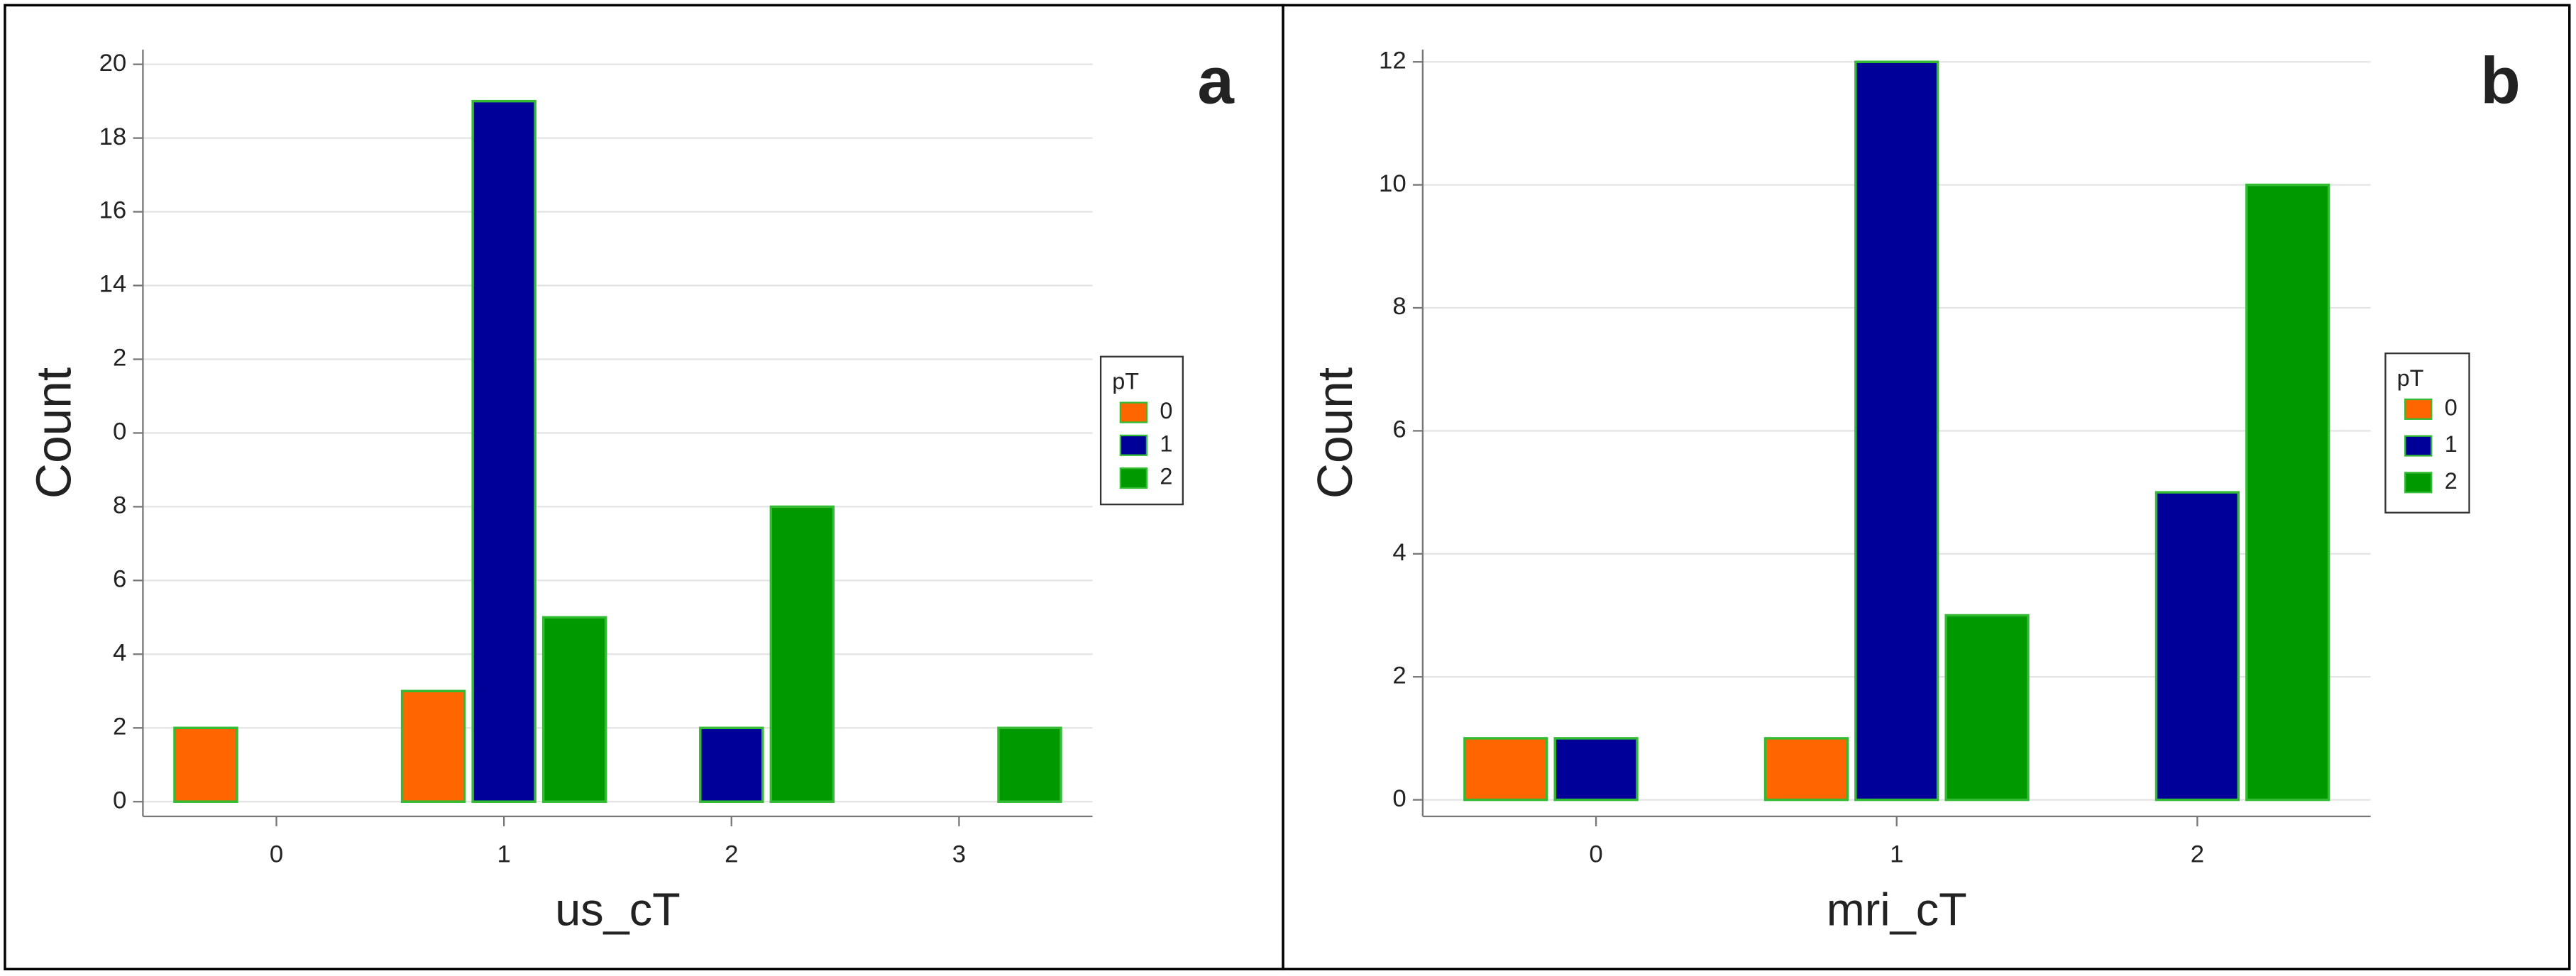 This screenshot has width=2576, height=976. Describe the element at coordinates (113, 285) in the screenshot. I see `y-tick-label: 14` at that location.